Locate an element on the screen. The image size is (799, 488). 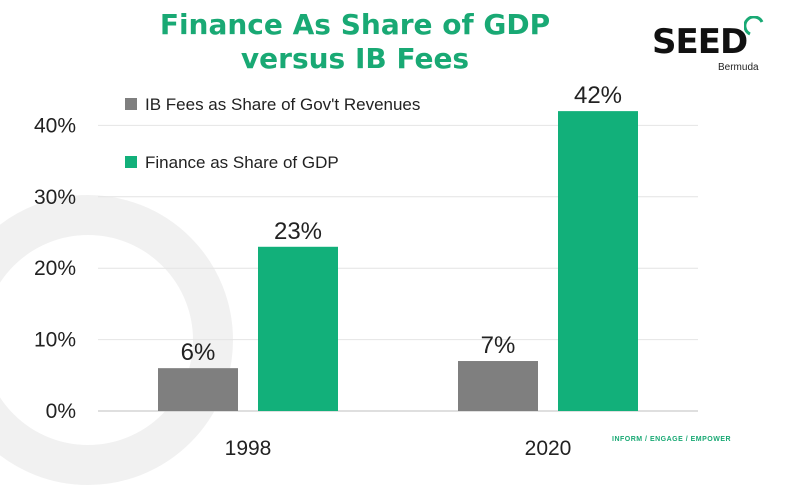
data-label-2020-series-1: 42% is located at coordinates (598, 95).